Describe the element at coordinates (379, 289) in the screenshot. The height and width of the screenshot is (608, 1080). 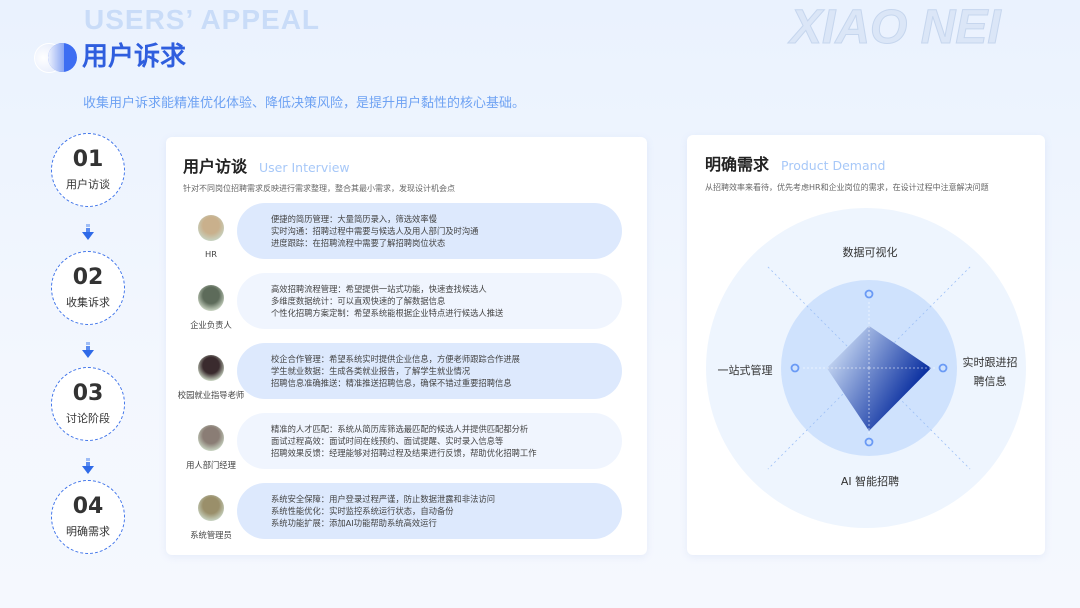
I see `interview-line: 高效招聘流程管理：希望提供一站式功能，快速查找候选人` at that location.